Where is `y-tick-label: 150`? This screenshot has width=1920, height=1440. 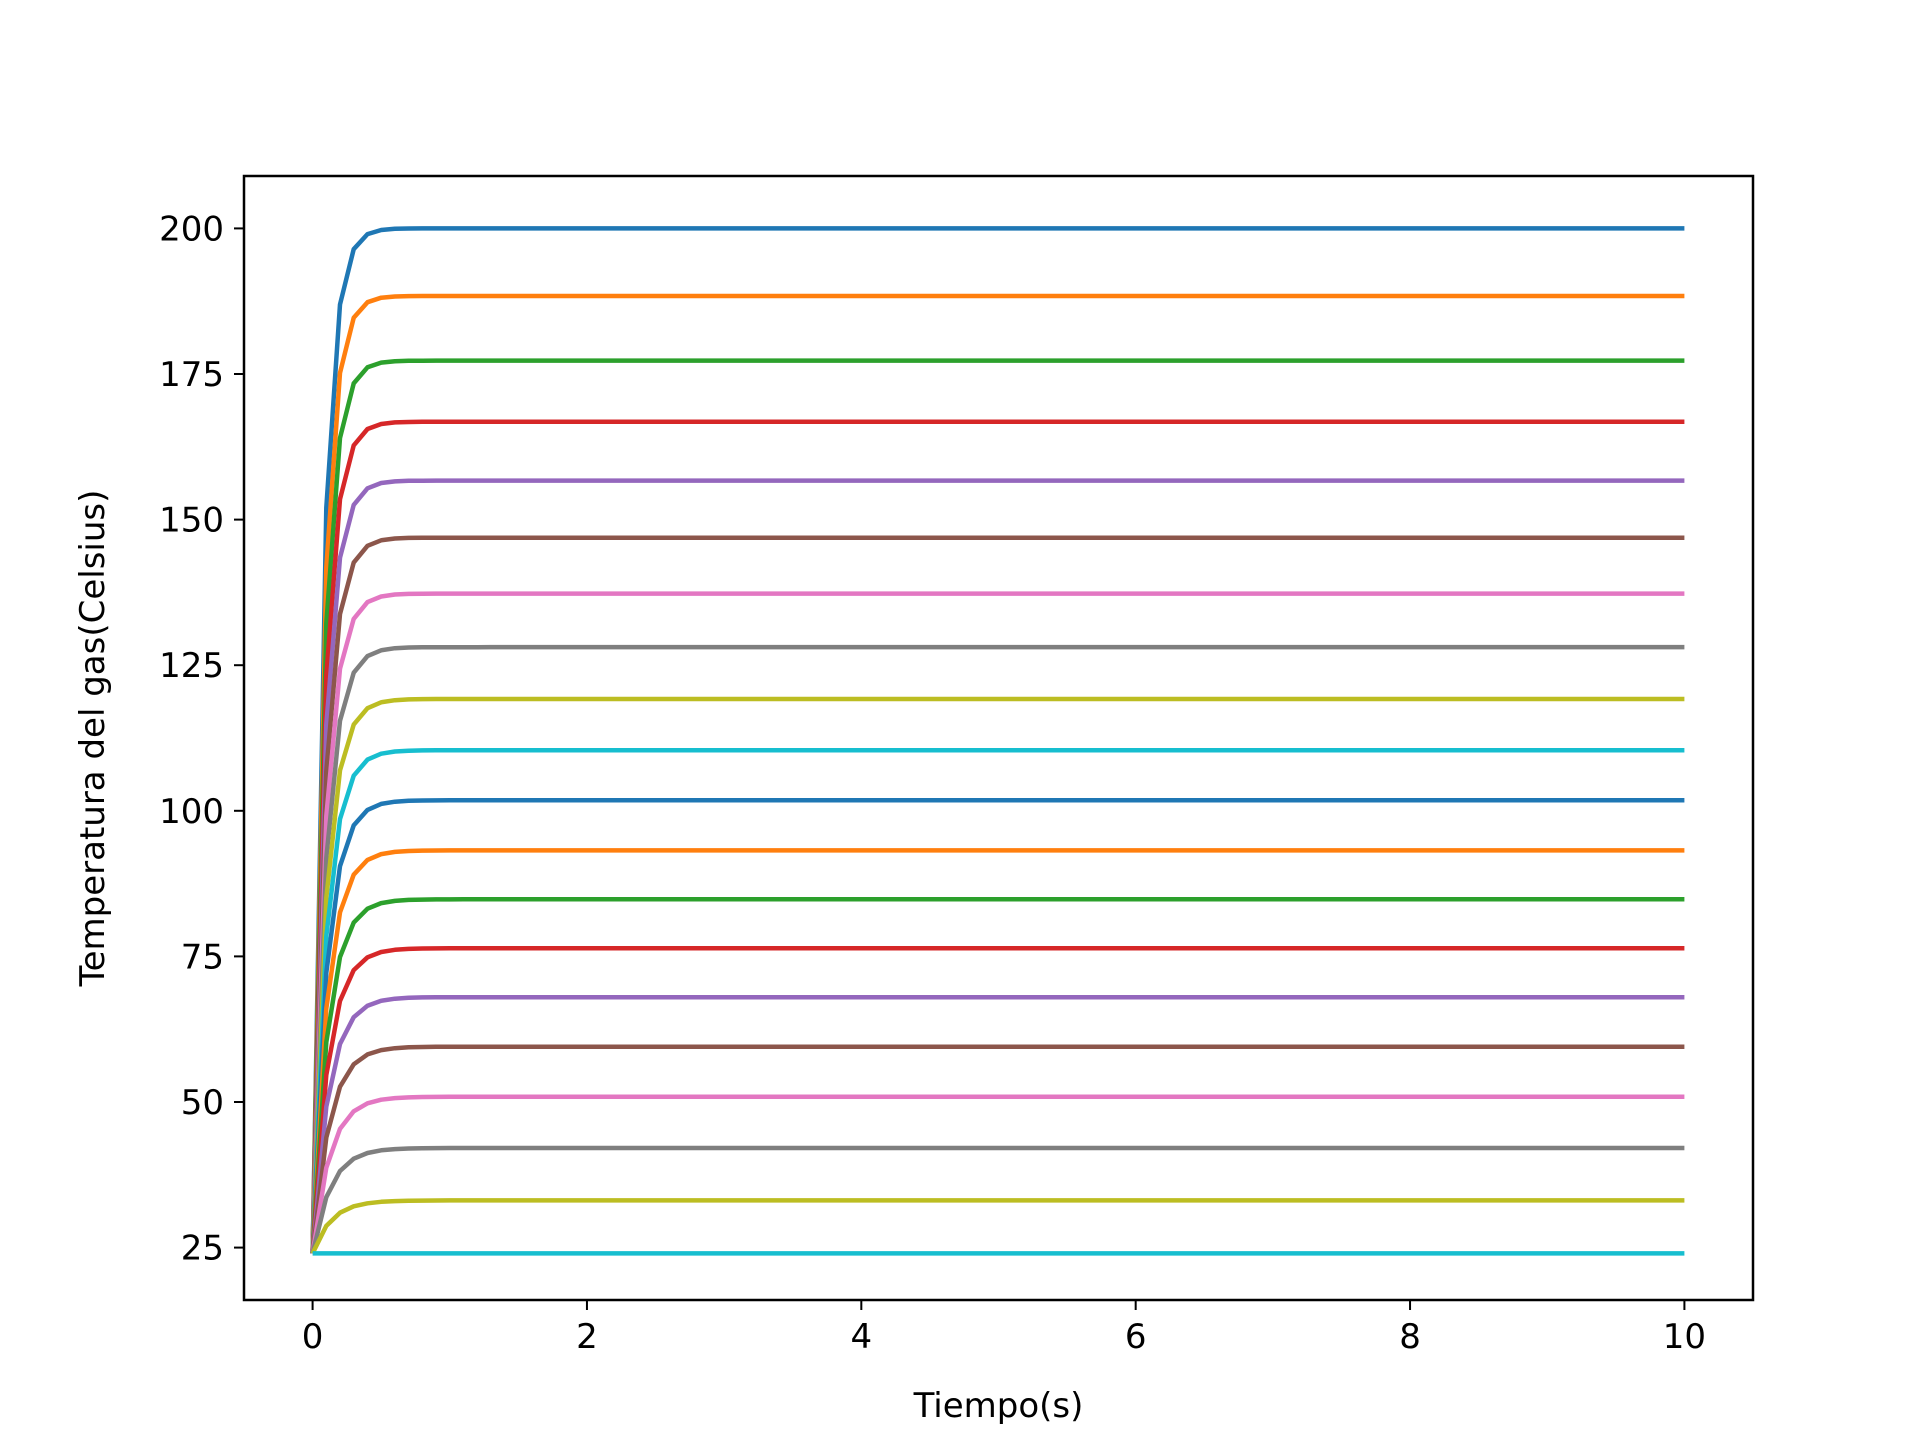 y-tick-label: 150 is located at coordinates (191, 521).